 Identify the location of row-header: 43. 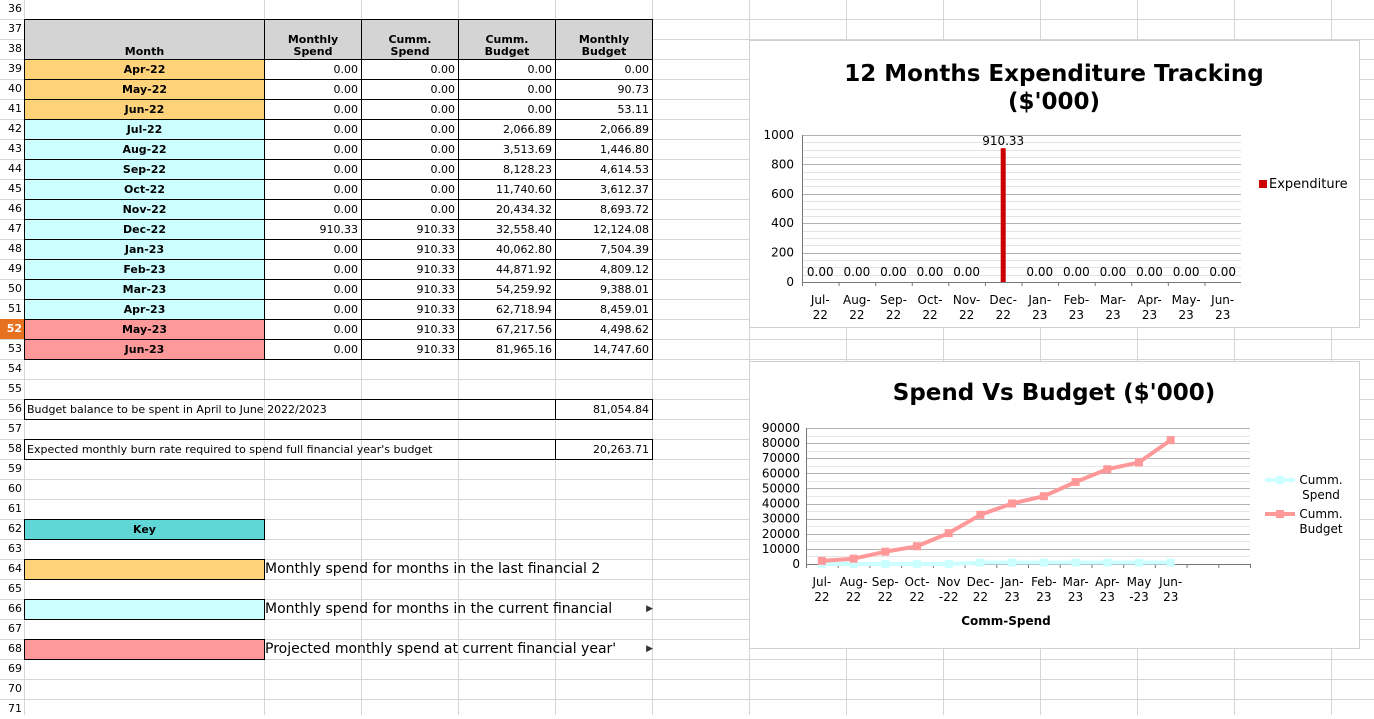
(15, 148).